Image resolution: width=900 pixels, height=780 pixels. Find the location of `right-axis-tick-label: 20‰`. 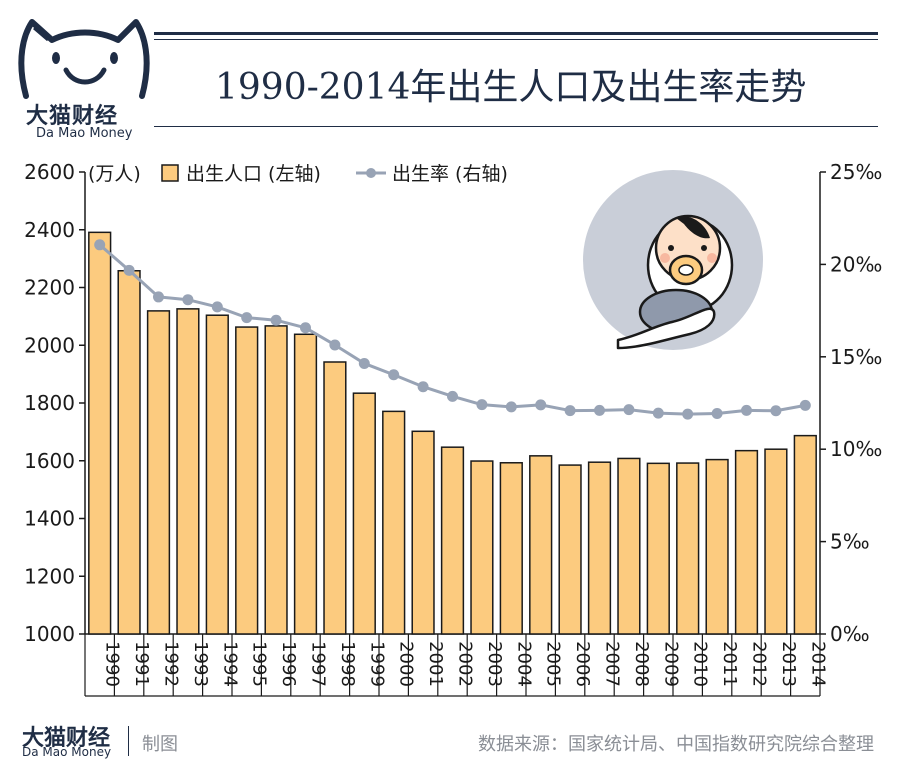

right-axis-tick-label: 20‰ is located at coordinates (856, 264).